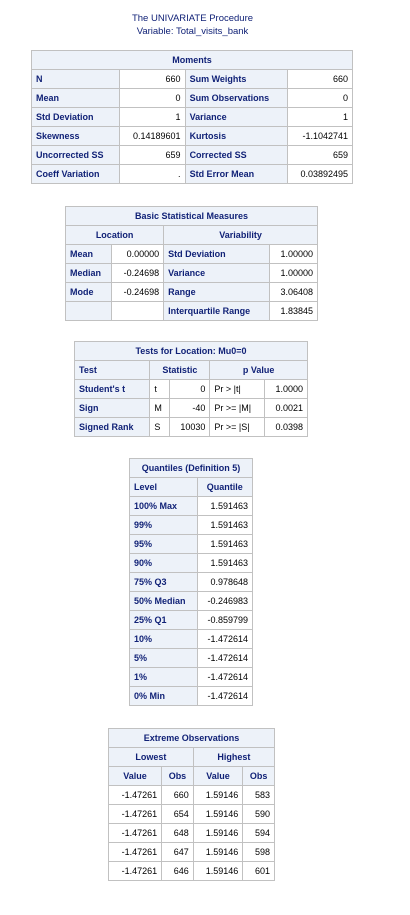 This screenshot has width=410, height=915. Describe the element at coordinates (258, 776) in the screenshot. I see `highest-obs-header: Obs` at that location.